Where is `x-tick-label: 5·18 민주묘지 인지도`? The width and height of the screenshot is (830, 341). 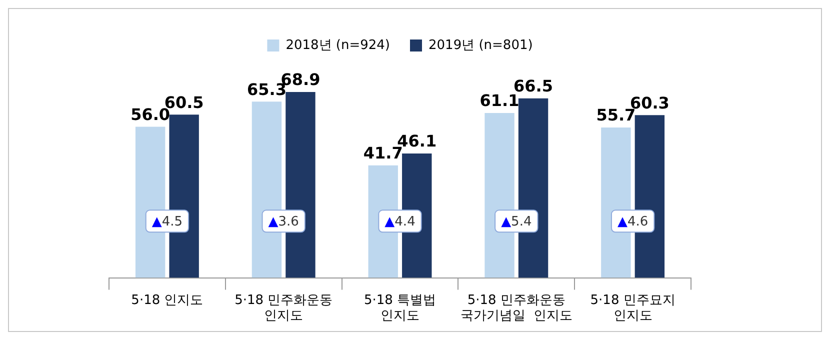
x-tick-label: 5·18 민주묘지 인지도 is located at coordinates (633, 308).